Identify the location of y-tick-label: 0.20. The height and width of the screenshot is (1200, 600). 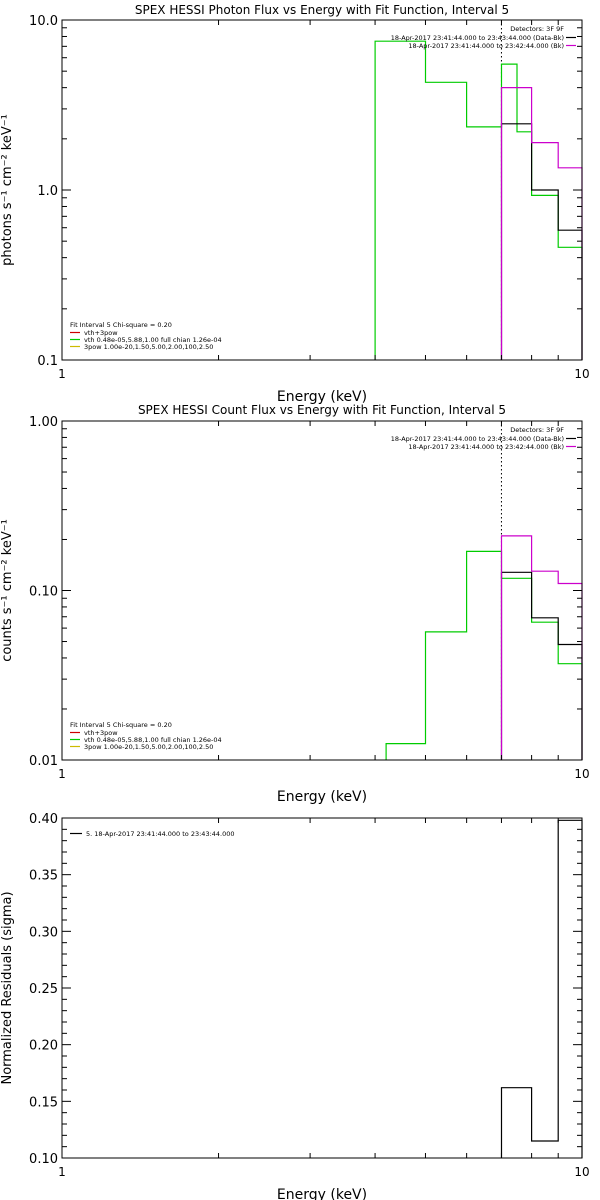
(43, 1046).